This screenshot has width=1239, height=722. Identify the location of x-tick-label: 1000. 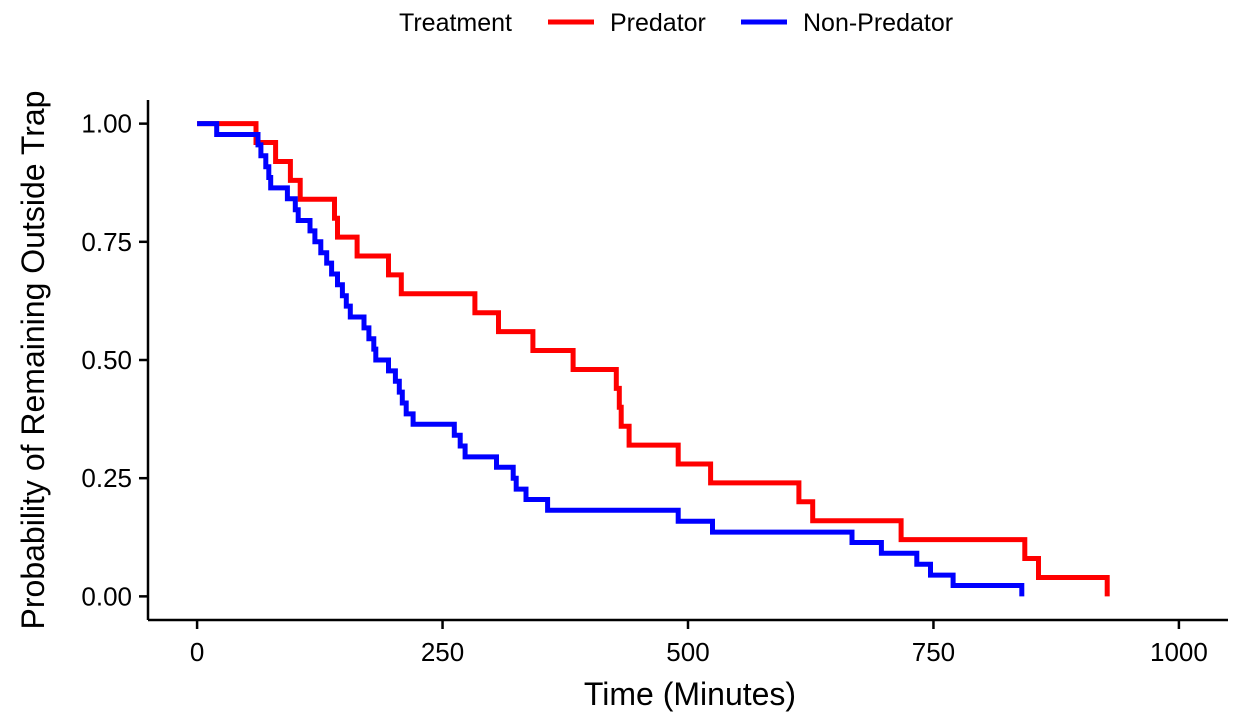
(1179, 652).